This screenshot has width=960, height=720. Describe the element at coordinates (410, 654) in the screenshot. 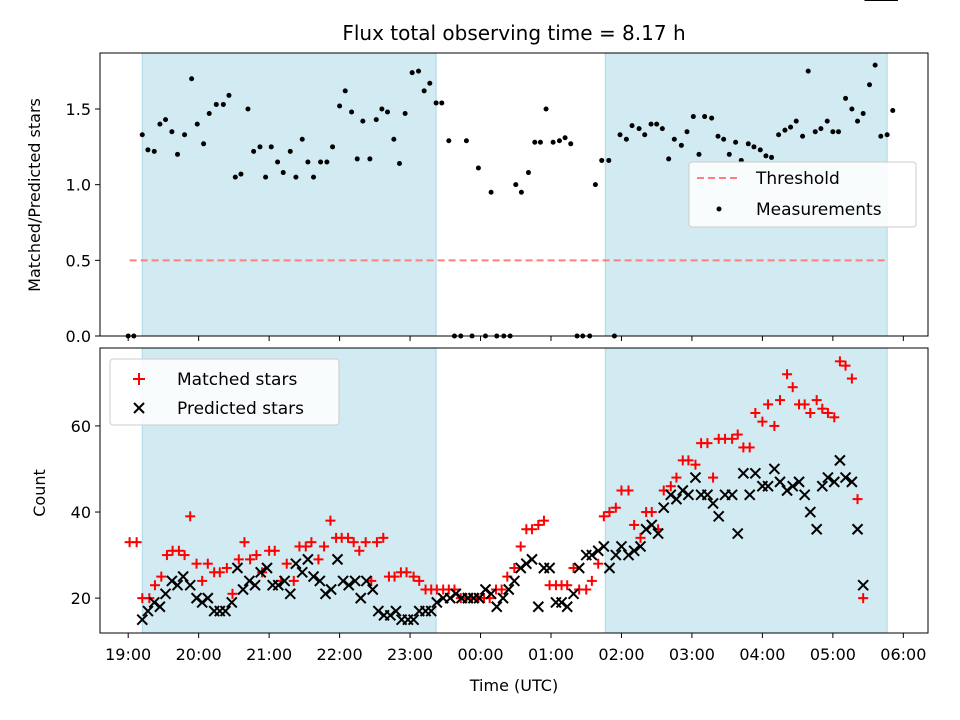

I see `x-tick-label: 23:00` at that location.